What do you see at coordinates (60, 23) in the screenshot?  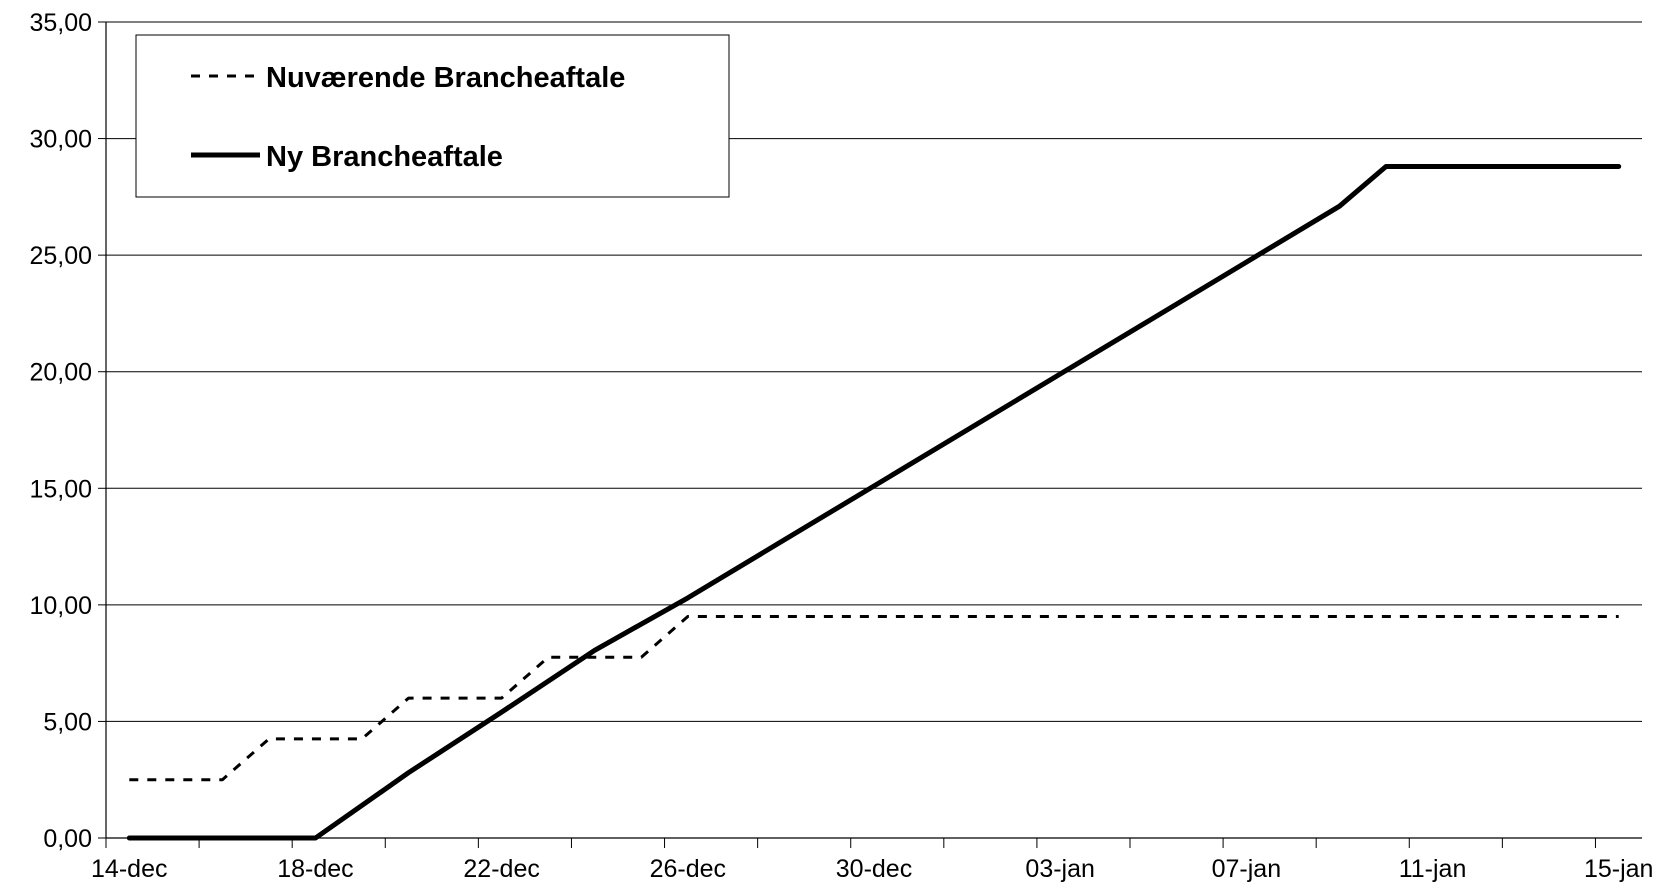 I see `y-tick-label: 35,00` at bounding box center [60, 23].